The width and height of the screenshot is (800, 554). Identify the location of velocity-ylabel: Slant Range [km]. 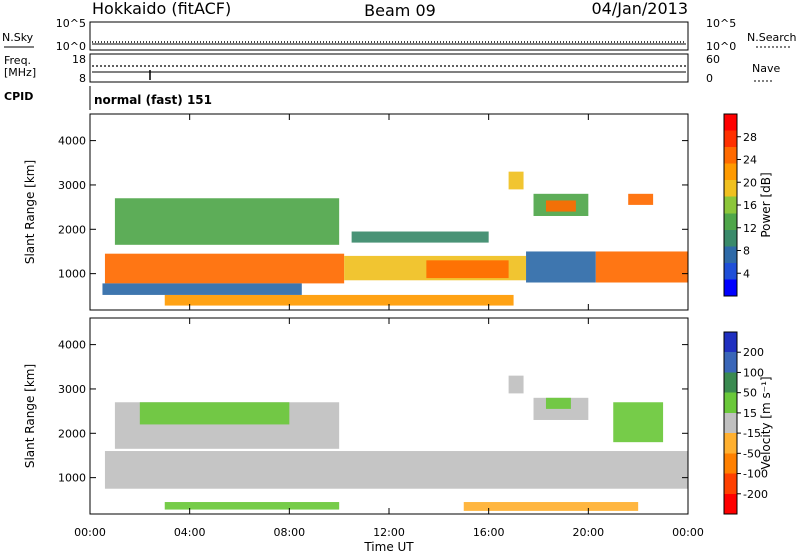
(30, 416).